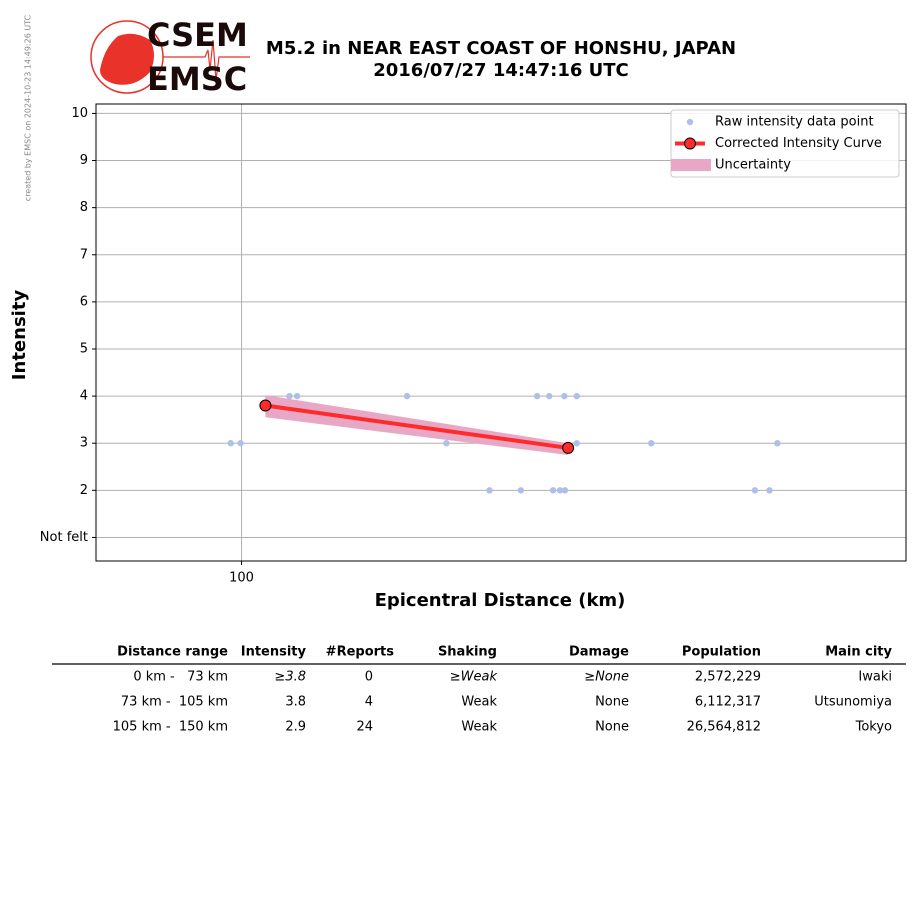 This screenshot has width=915, height=905. Describe the element at coordinates (84, 254) in the screenshot. I see `y-tick-label: 7` at that location.